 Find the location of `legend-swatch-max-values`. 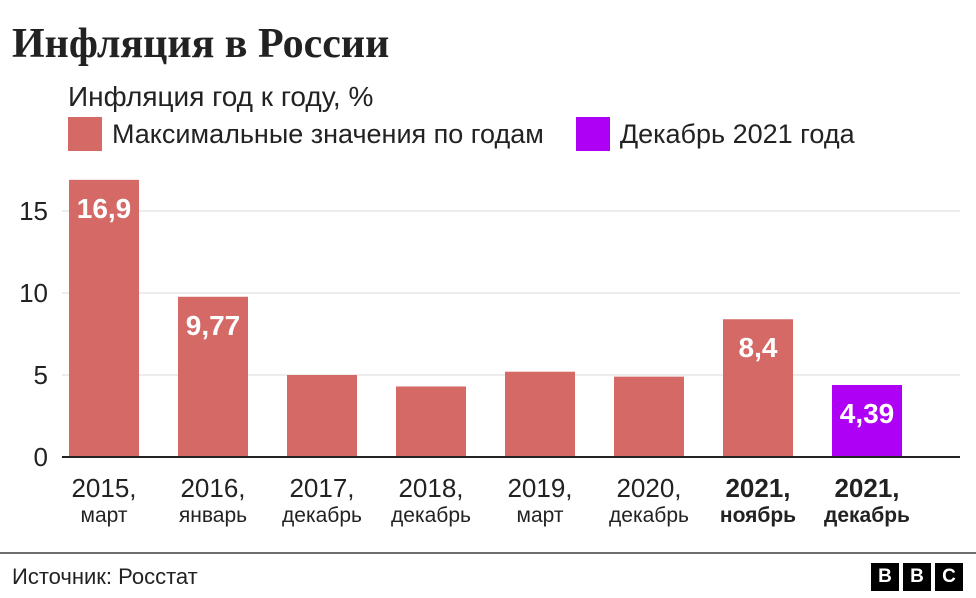

legend-swatch-max-values is located at coordinates (85, 134).